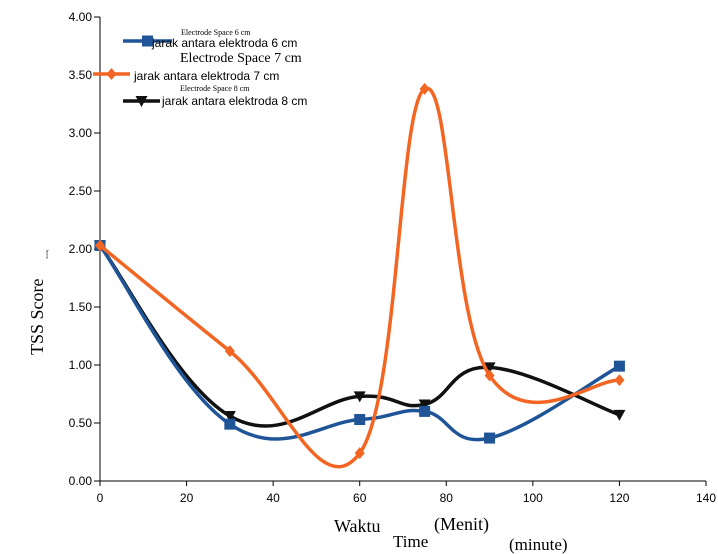 This screenshot has width=718, height=554. Describe the element at coordinates (81, 481) in the screenshot. I see `y-tick-label: 0.00` at that location.